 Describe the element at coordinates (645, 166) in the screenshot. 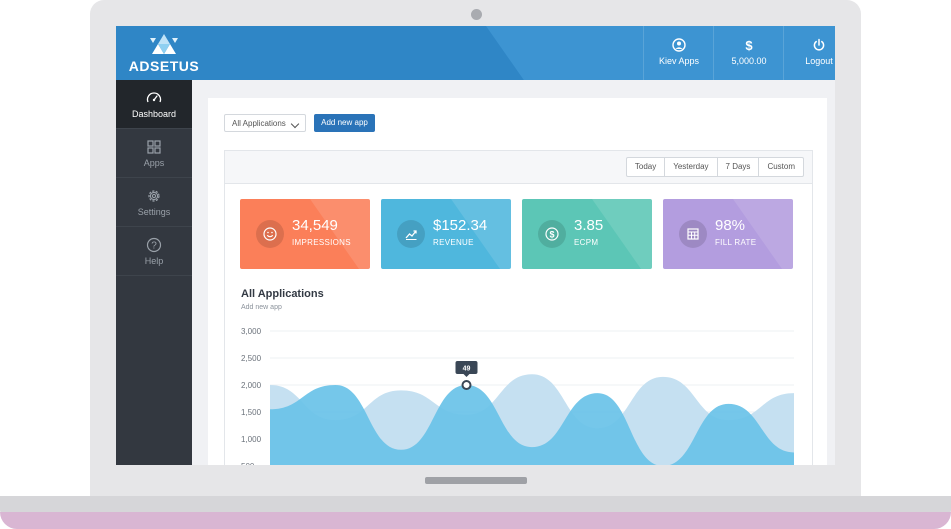

I see `tab-today: Today` at that location.